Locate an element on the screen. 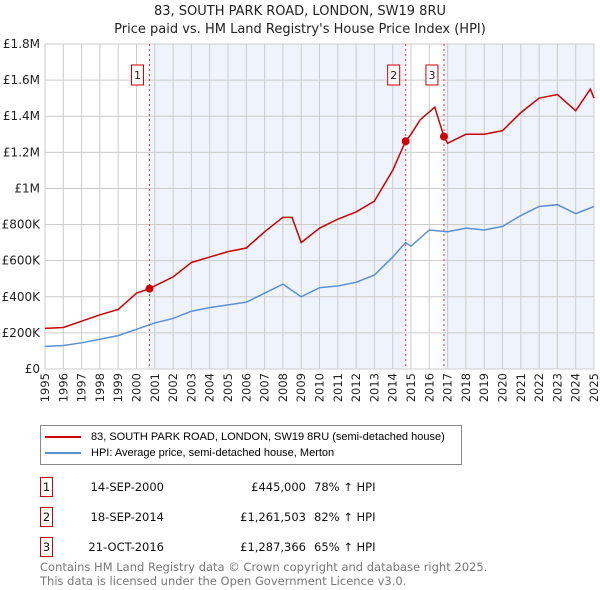  x-tick-label: 2023 is located at coordinates (557, 387).